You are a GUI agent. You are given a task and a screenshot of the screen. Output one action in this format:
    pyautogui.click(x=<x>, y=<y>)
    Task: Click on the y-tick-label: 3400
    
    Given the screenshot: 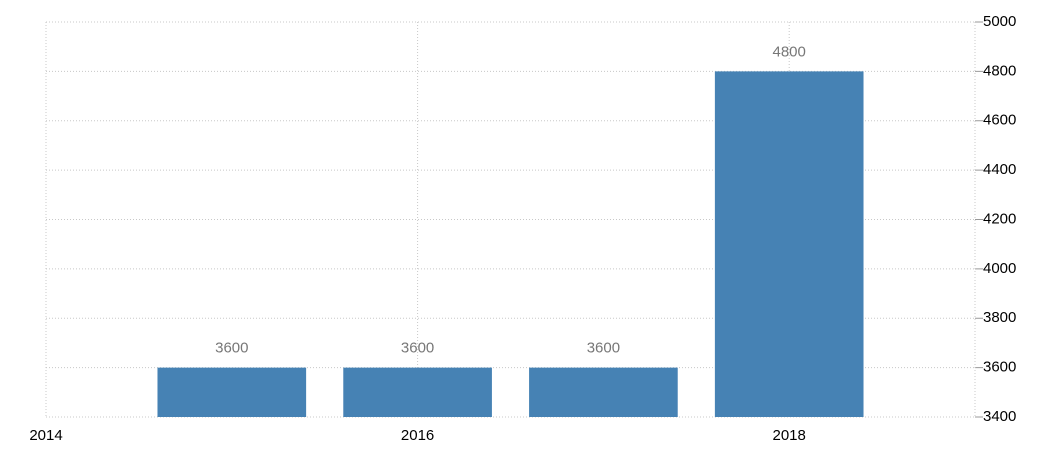 What is the action you would take?
    pyautogui.click(x=999, y=416)
    